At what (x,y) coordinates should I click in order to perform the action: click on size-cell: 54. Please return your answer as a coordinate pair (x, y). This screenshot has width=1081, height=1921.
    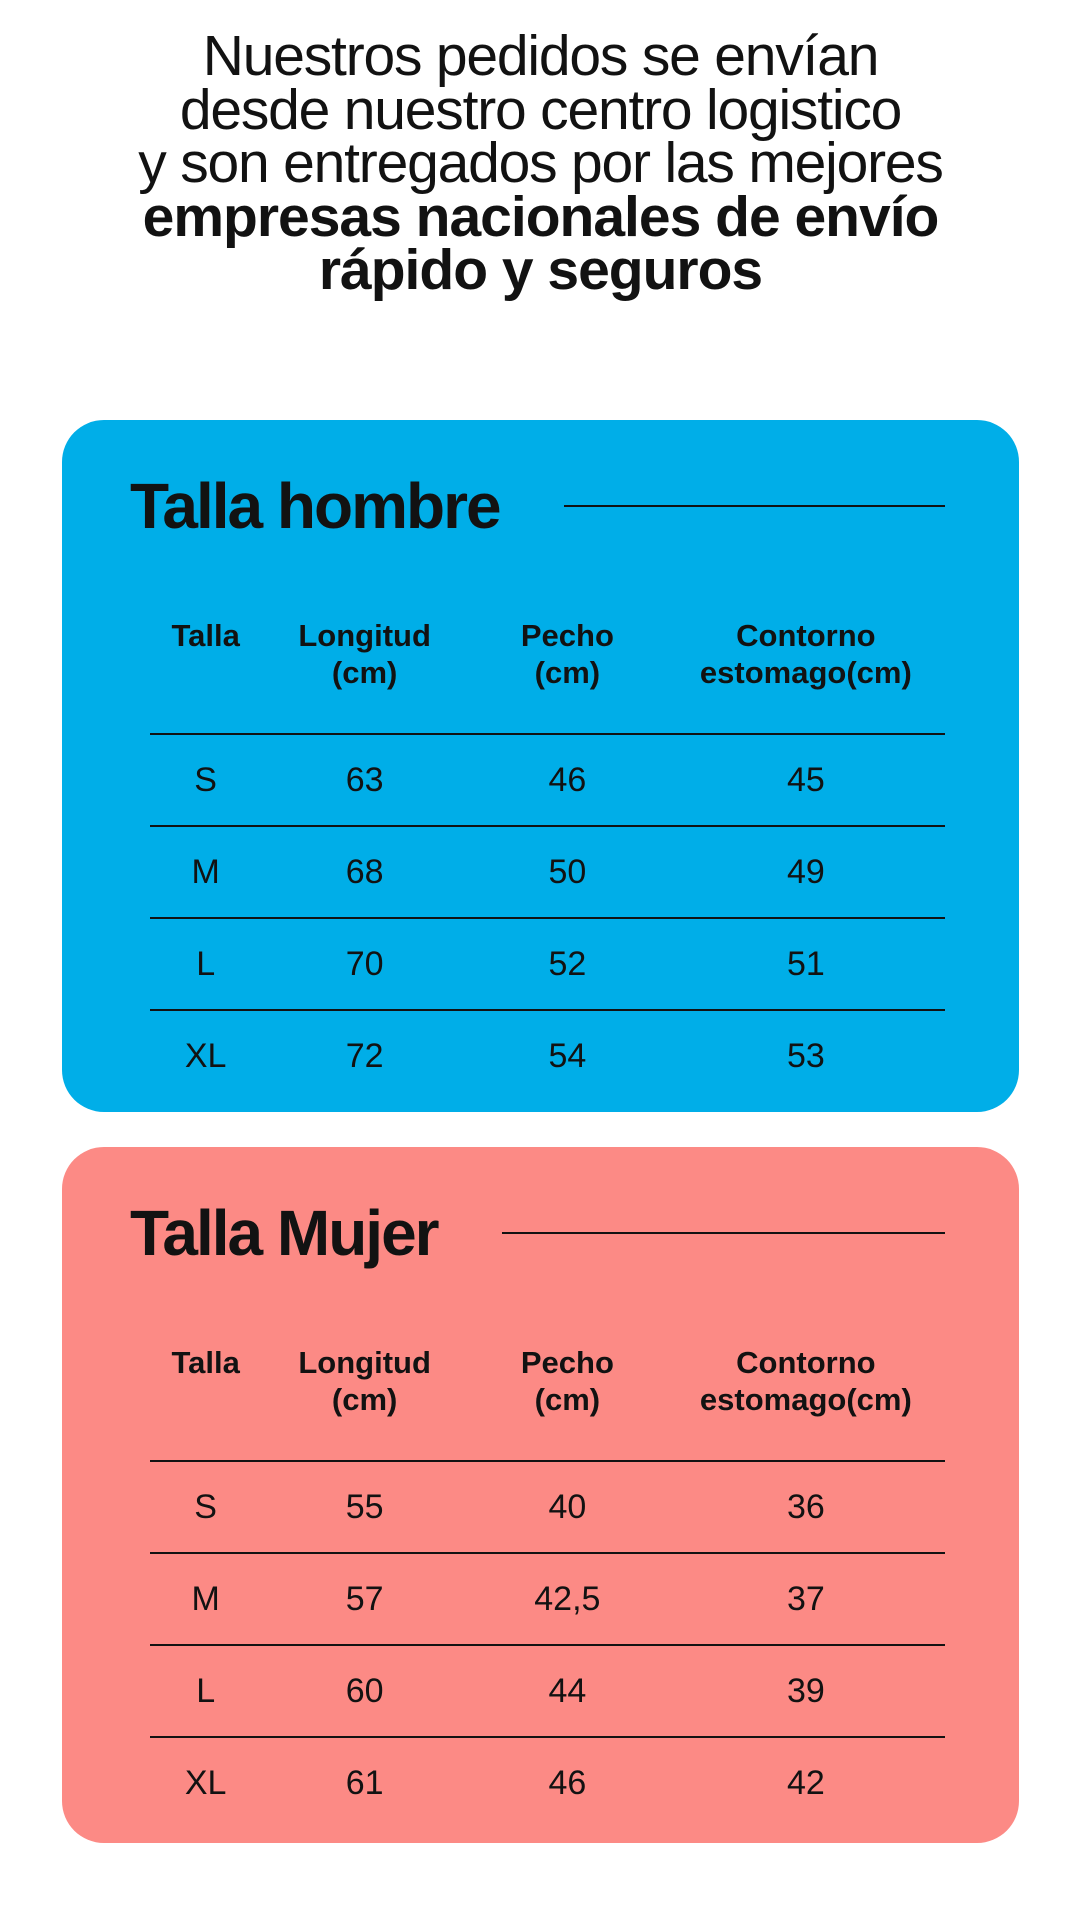
    Looking at the image, I should click on (567, 1055).